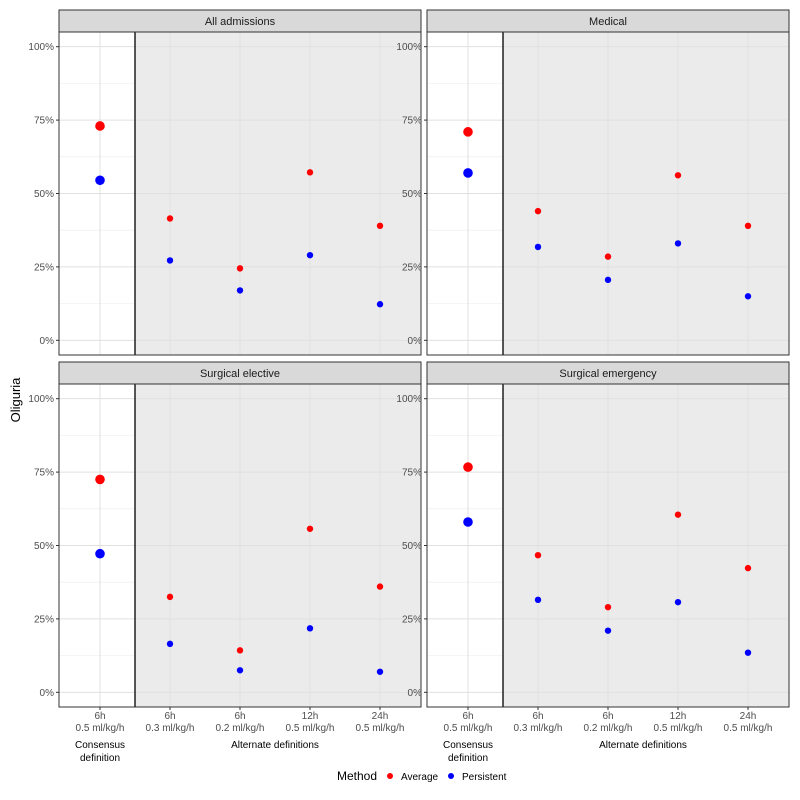 The height and width of the screenshot is (800, 800). What do you see at coordinates (390, 776) in the screenshot?
I see `legend-key-average` at bounding box center [390, 776].